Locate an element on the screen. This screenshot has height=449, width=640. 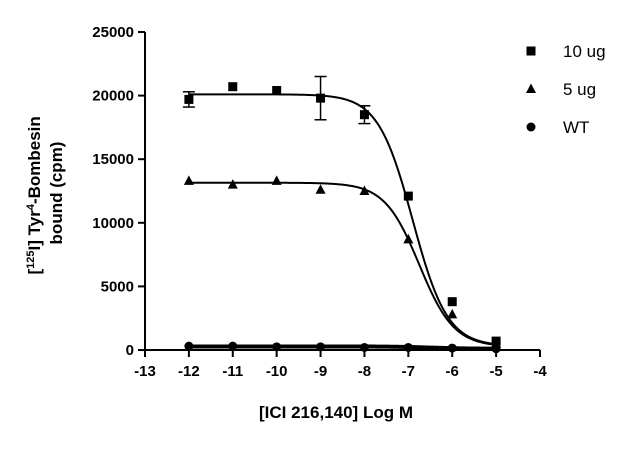
legend-label-5-ug: 5 ug is located at coordinates (579, 89).